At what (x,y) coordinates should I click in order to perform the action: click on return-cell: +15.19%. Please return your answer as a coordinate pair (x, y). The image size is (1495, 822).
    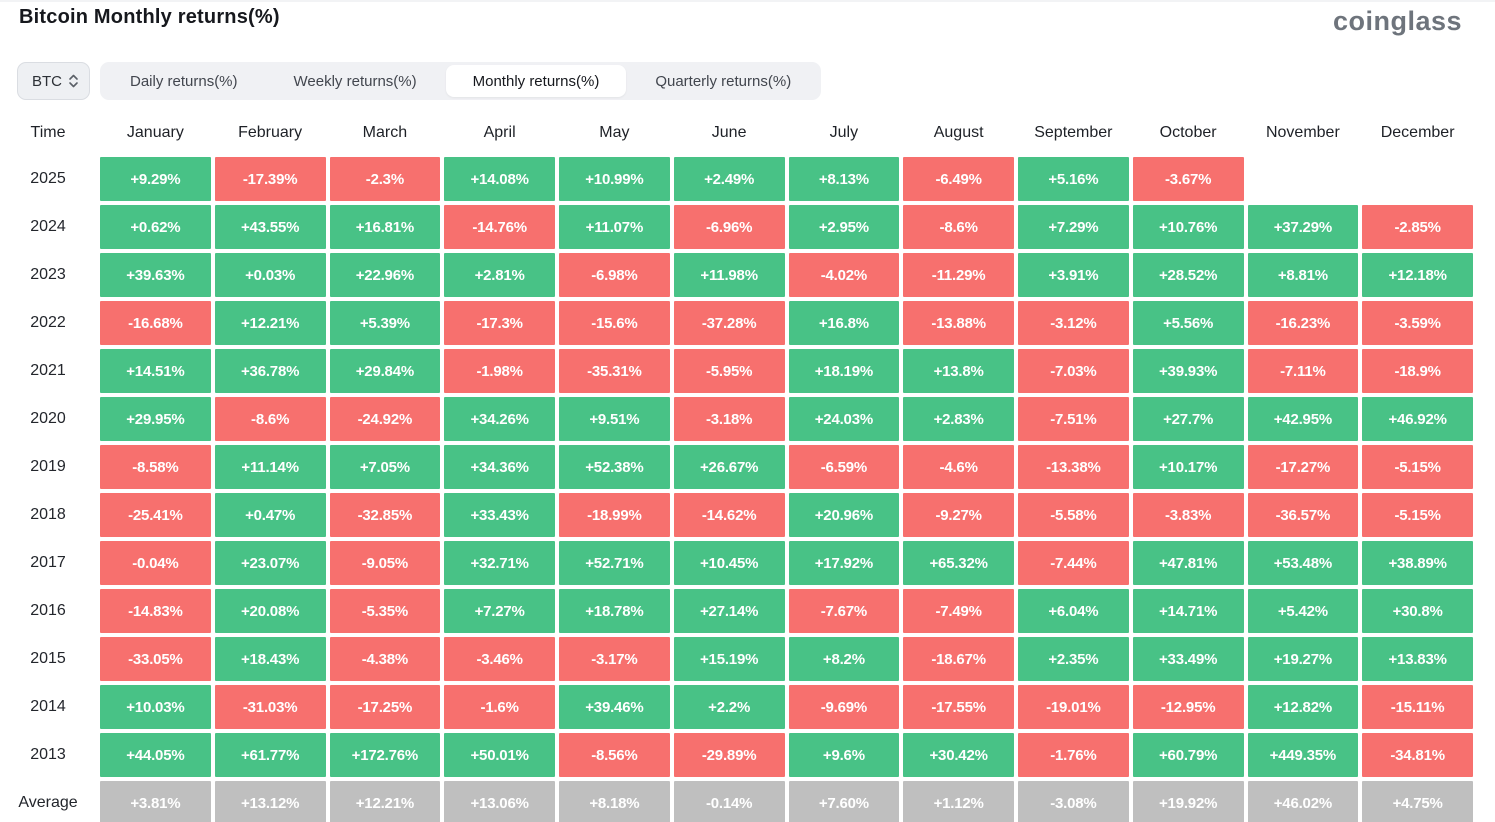
    Looking at the image, I should click on (729, 659).